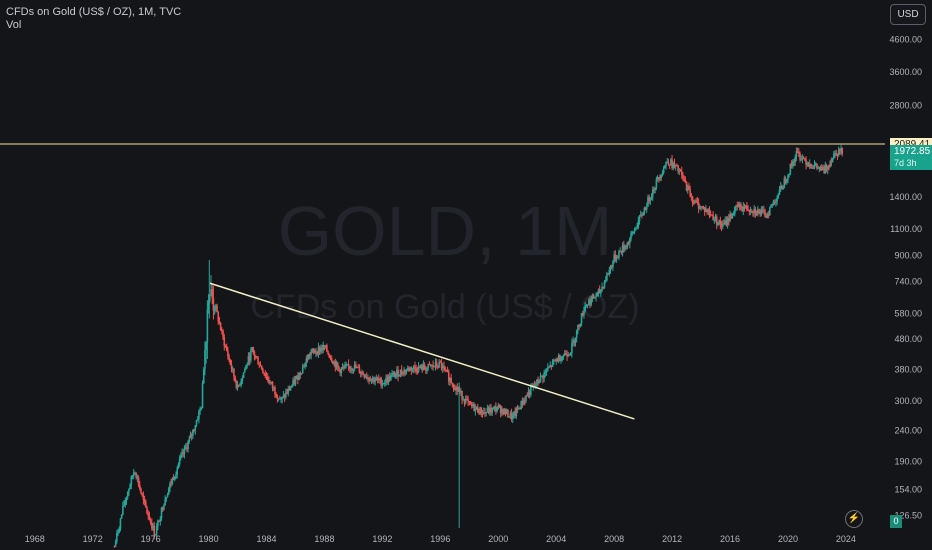  What do you see at coordinates (556, 539) in the screenshot?
I see `time-tick-label: 2004` at bounding box center [556, 539].